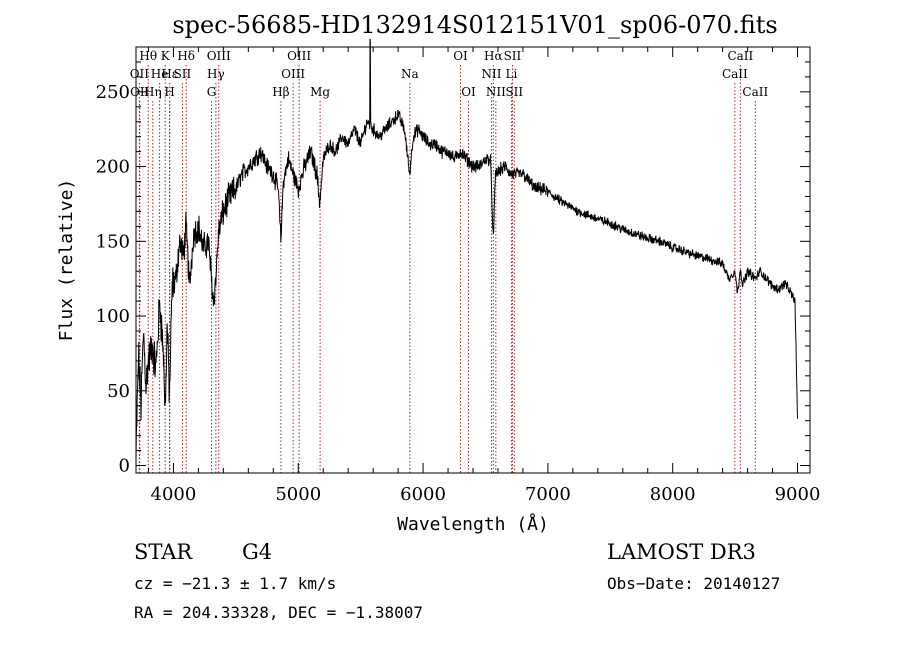 This screenshot has width=900, height=649. What do you see at coordinates (798, 494) in the screenshot?
I see `x-tick-label: 9000` at bounding box center [798, 494].